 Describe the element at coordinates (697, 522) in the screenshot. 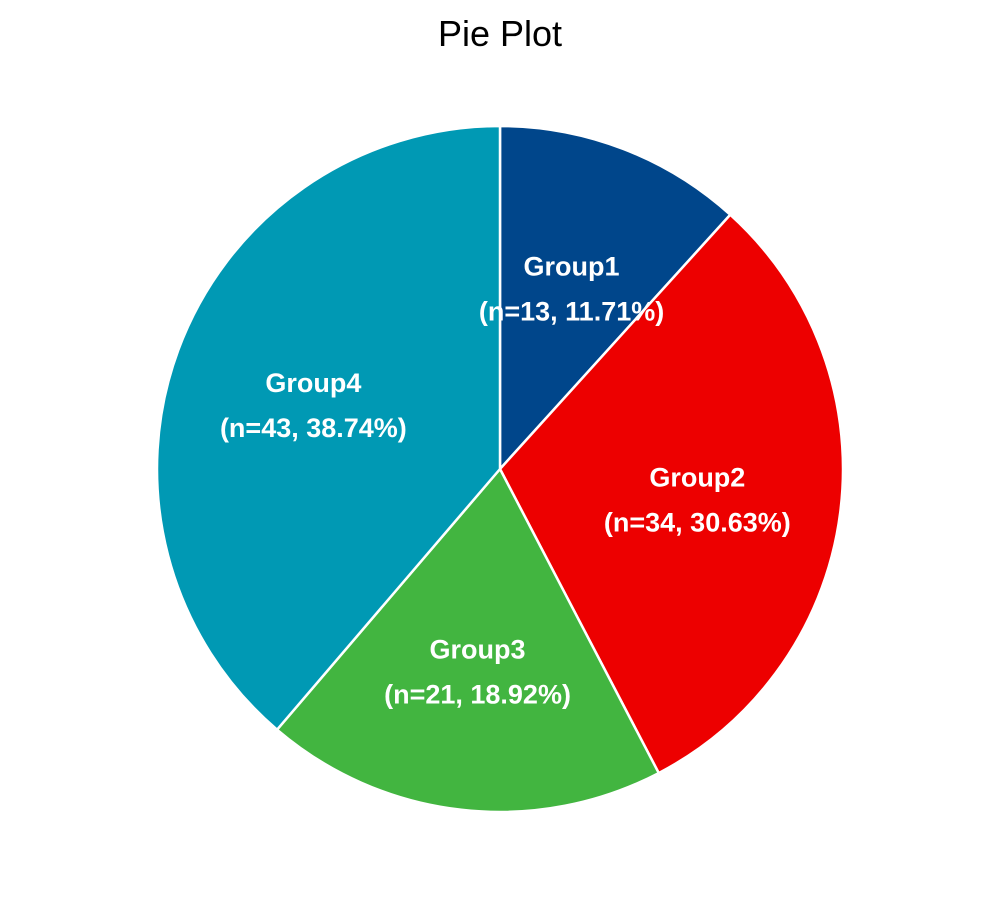

I see `slice-value-label: (n=34, 30.63%)` at that location.